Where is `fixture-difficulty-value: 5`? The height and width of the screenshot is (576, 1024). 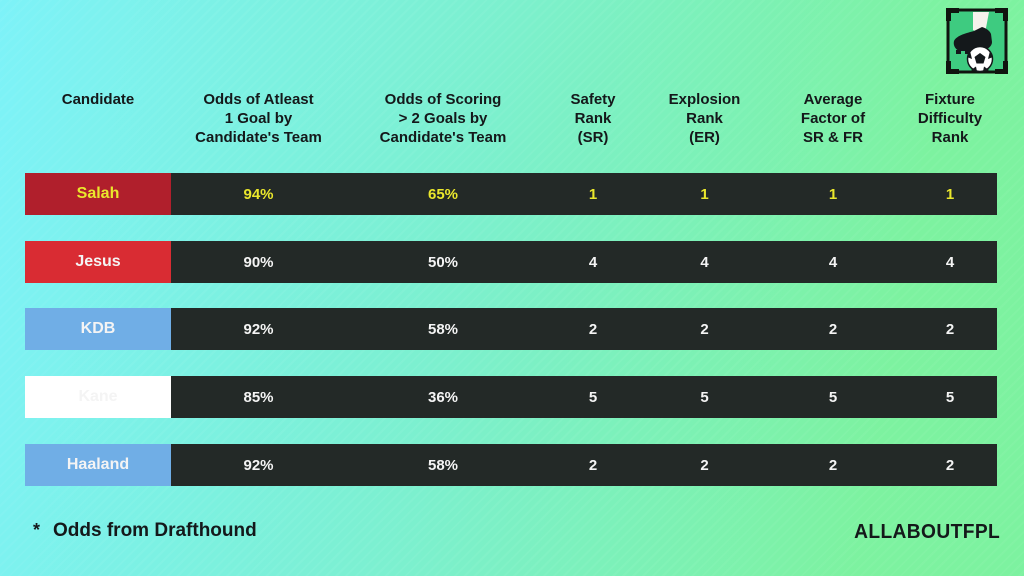
fixture-difficulty-value: 5 is located at coordinates (950, 397).